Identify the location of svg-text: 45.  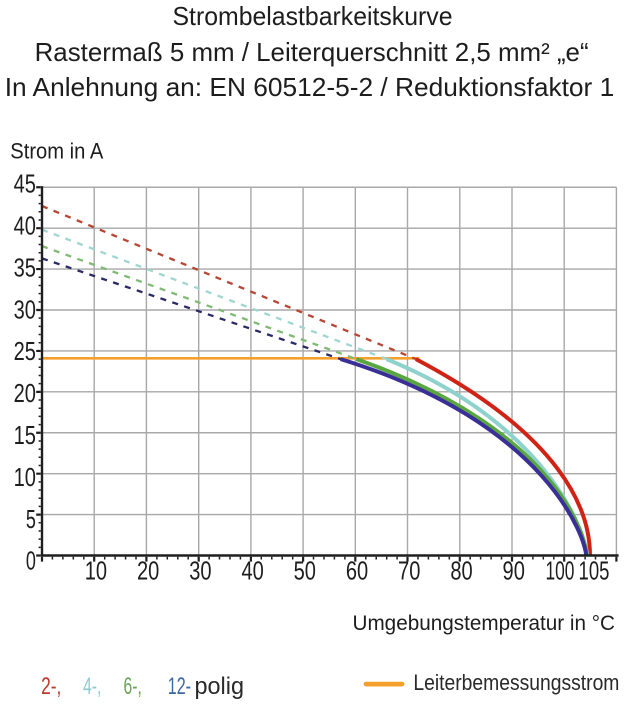
(25, 184).